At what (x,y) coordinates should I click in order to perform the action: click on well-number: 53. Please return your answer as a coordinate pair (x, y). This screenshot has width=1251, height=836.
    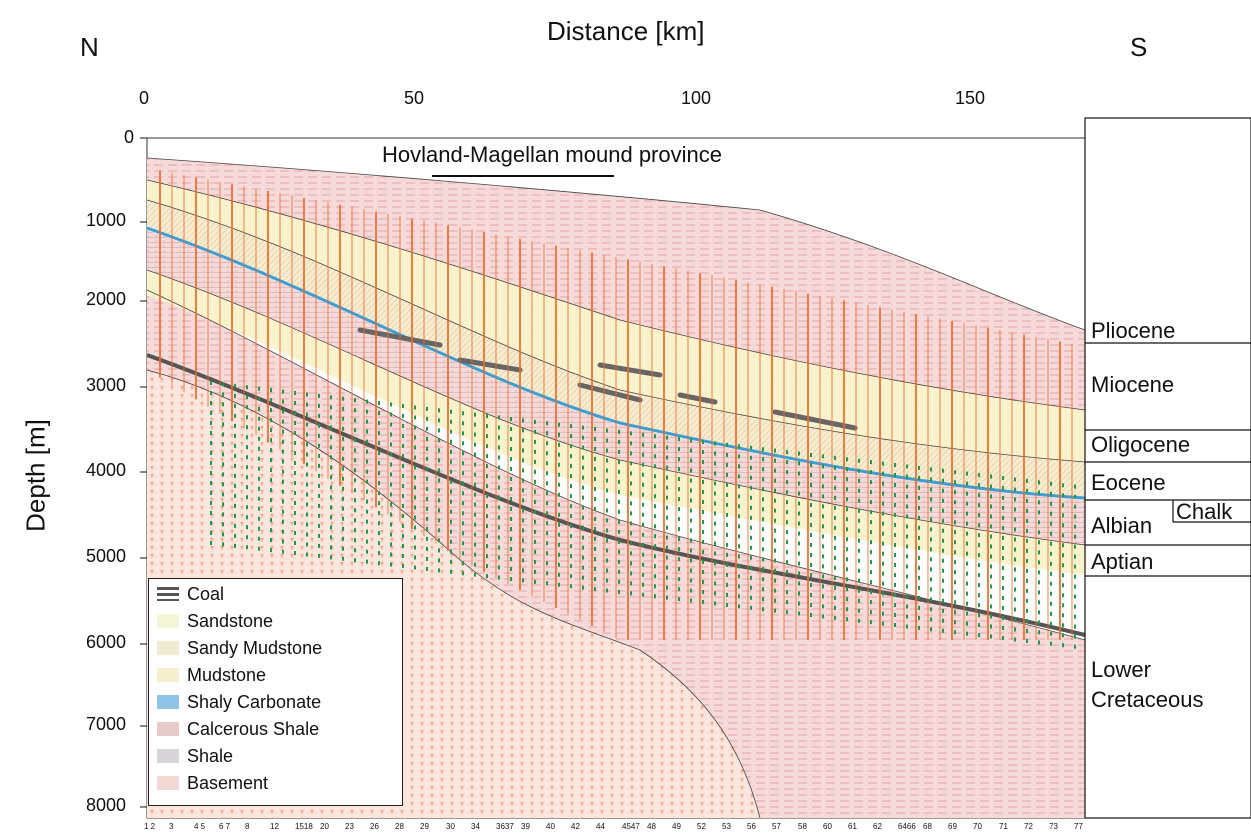
    Looking at the image, I should click on (726, 826).